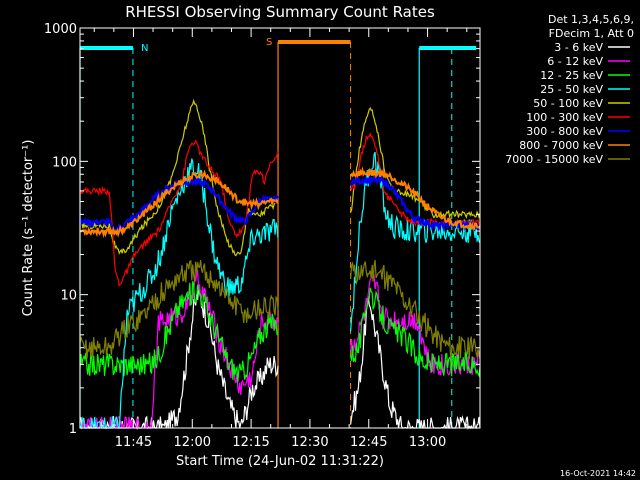 This screenshot has height=480, width=640. What do you see at coordinates (578, 47) in the screenshot?
I see `legend-entry-label: 3 - 6 keV` at bounding box center [578, 47].